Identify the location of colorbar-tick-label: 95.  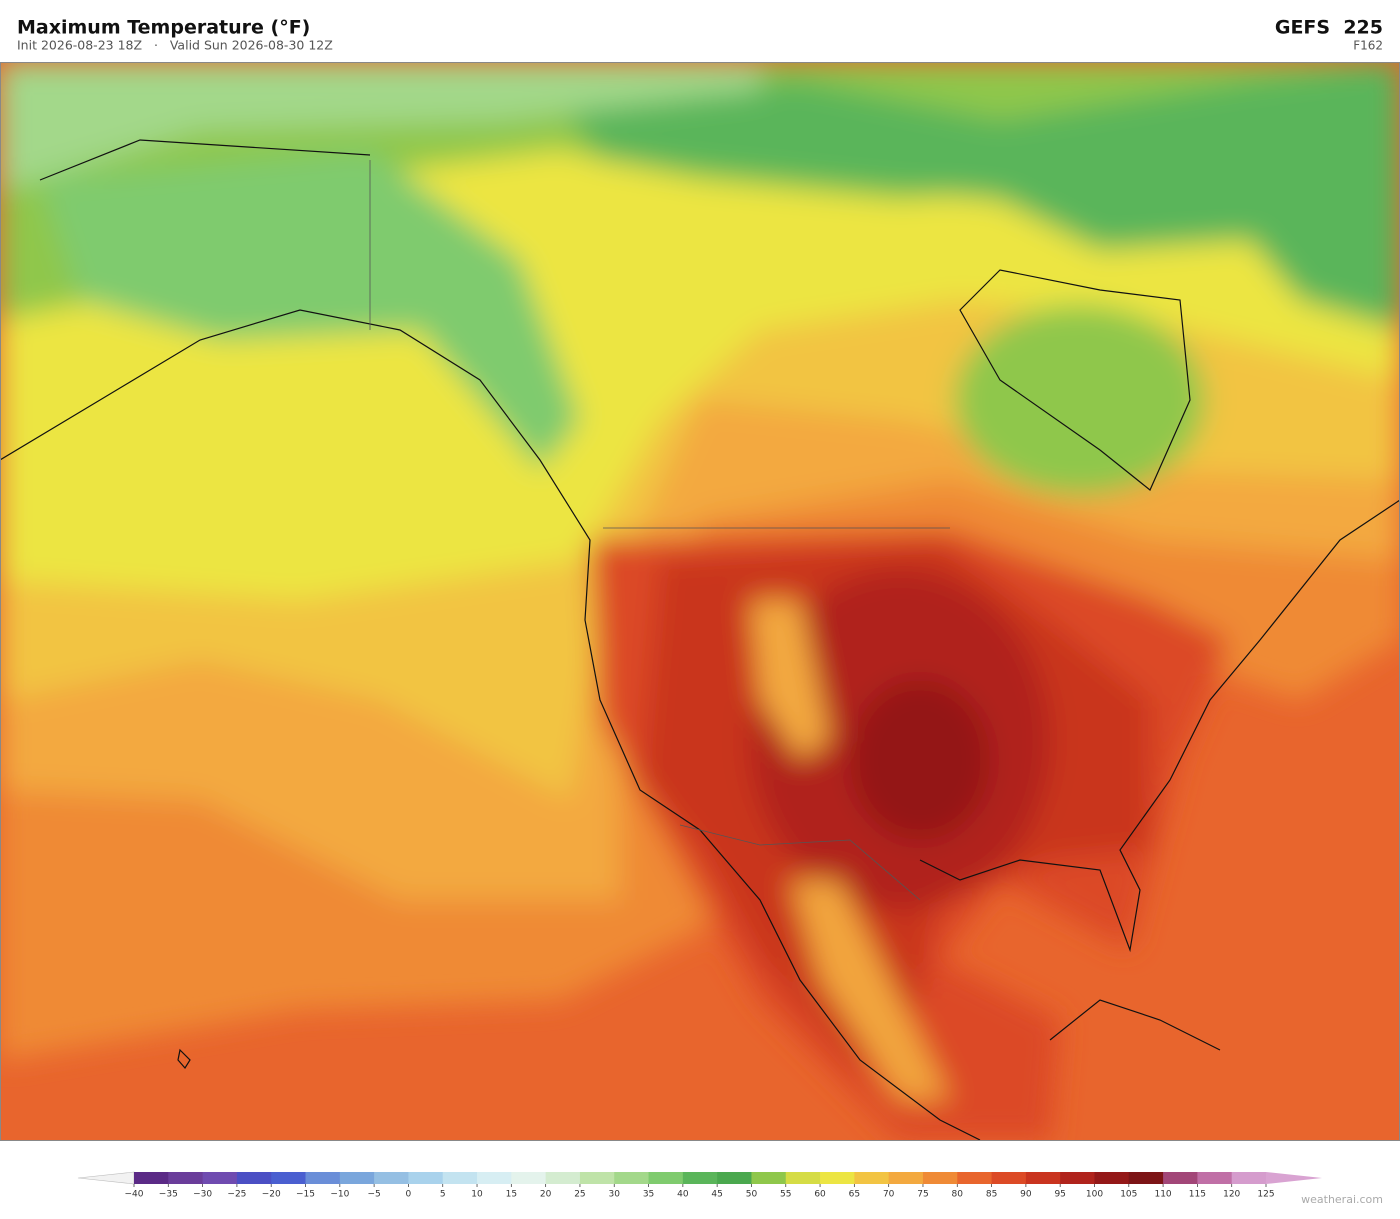
(1059, 1195).